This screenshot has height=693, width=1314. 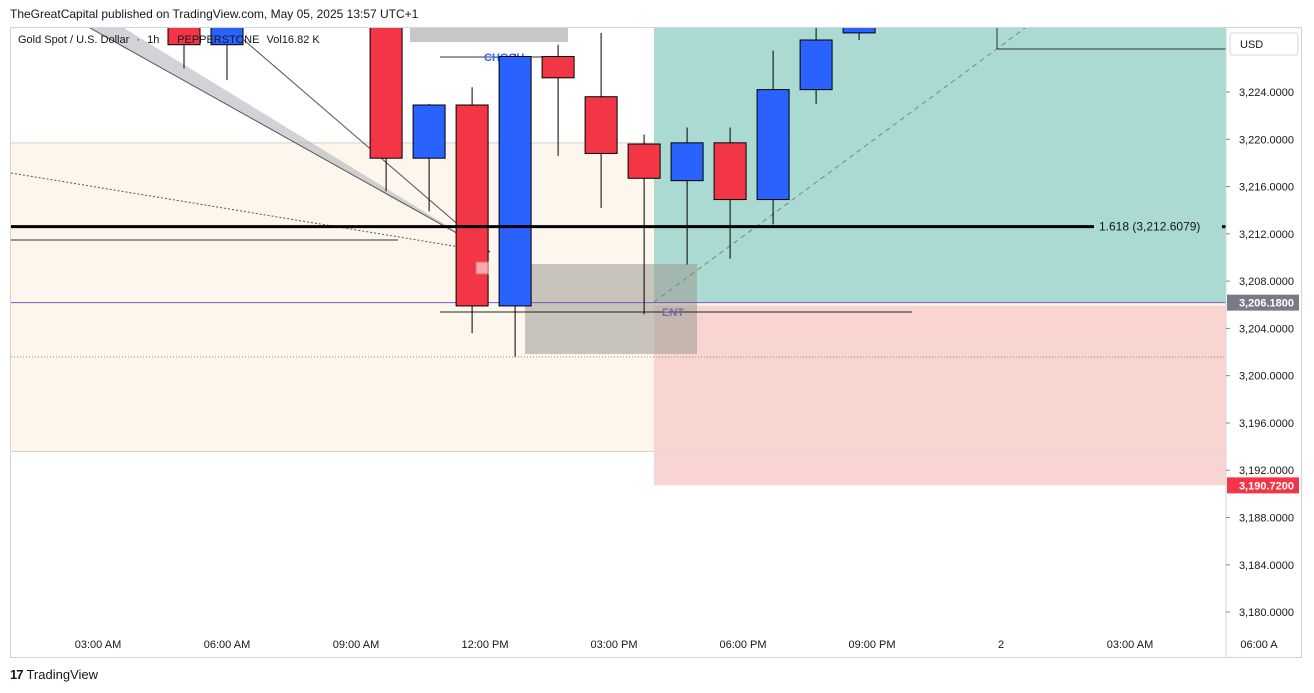 I want to click on wedge-line-a, so click(x=284, y=137).